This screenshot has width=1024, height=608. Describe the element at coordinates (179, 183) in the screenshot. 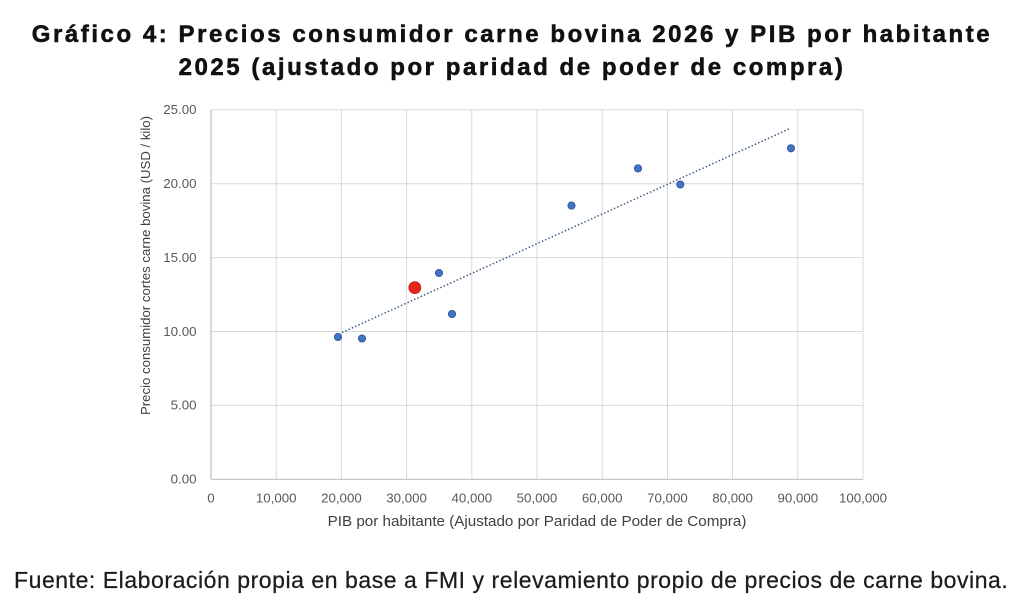

I see `svg-text: 20.00` at that location.